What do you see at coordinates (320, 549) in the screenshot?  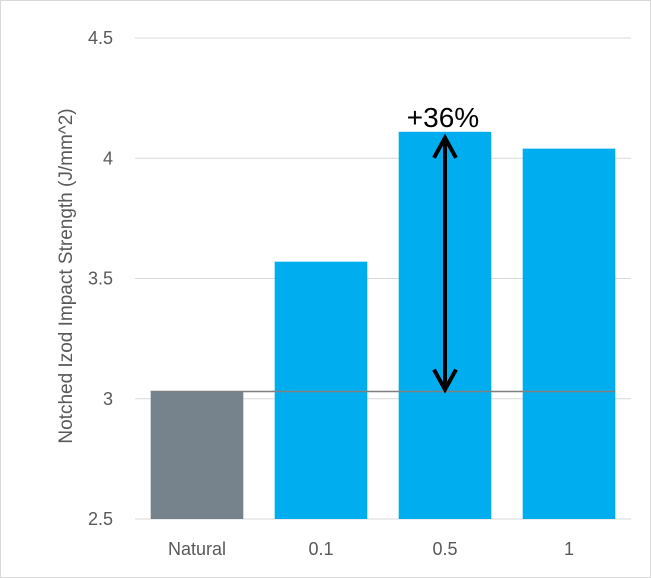 I see `x-tick-label: 0.1` at bounding box center [320, 549].